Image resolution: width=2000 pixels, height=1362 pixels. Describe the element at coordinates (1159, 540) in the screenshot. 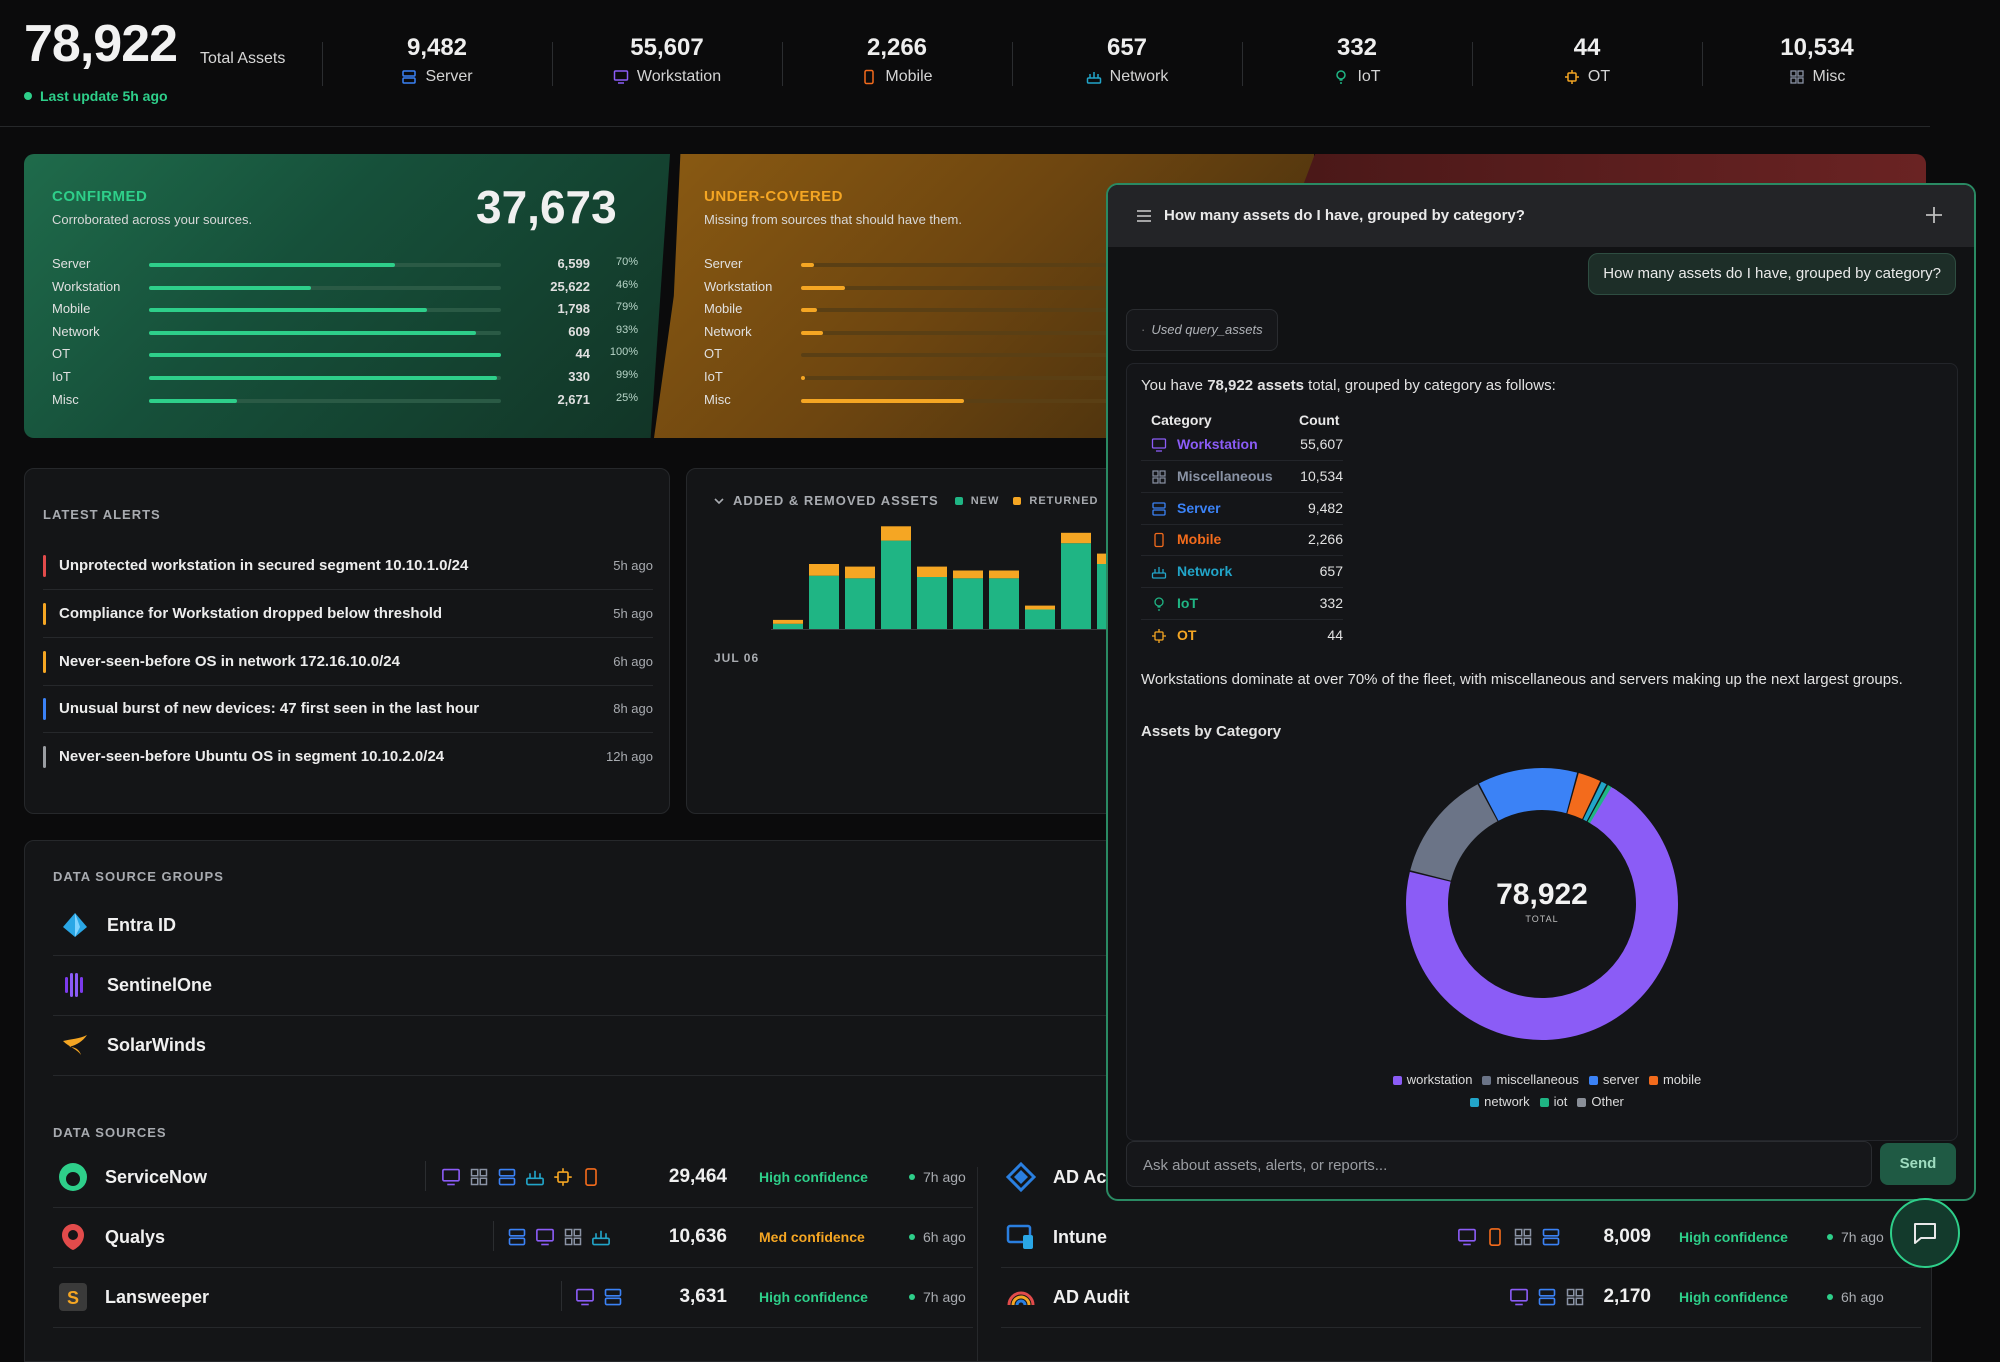

I see `mobile-icon` at that location.